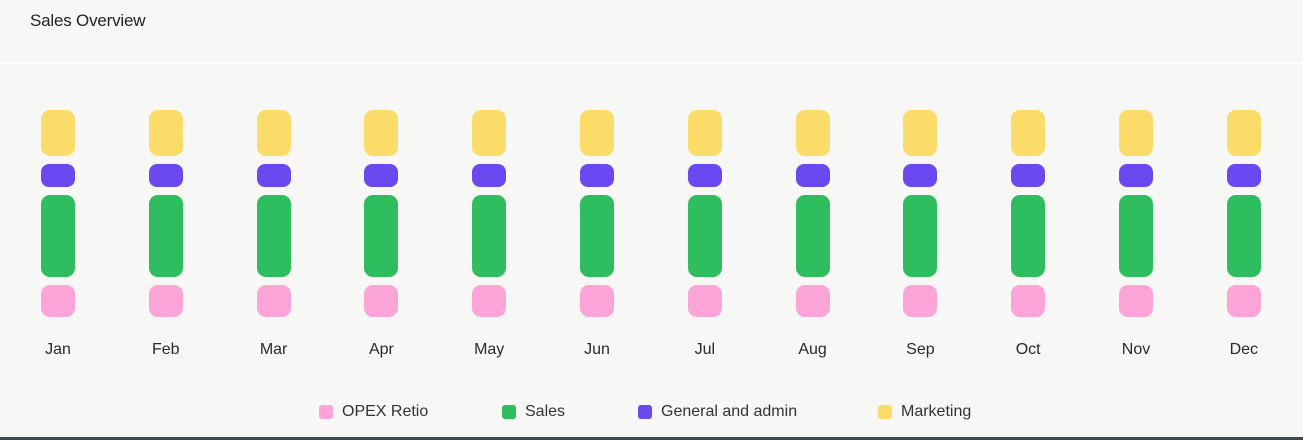 Image resolution: width=1303 pixels, height=440 pixels. I want to click on bar-oct, so click(1028, 190).